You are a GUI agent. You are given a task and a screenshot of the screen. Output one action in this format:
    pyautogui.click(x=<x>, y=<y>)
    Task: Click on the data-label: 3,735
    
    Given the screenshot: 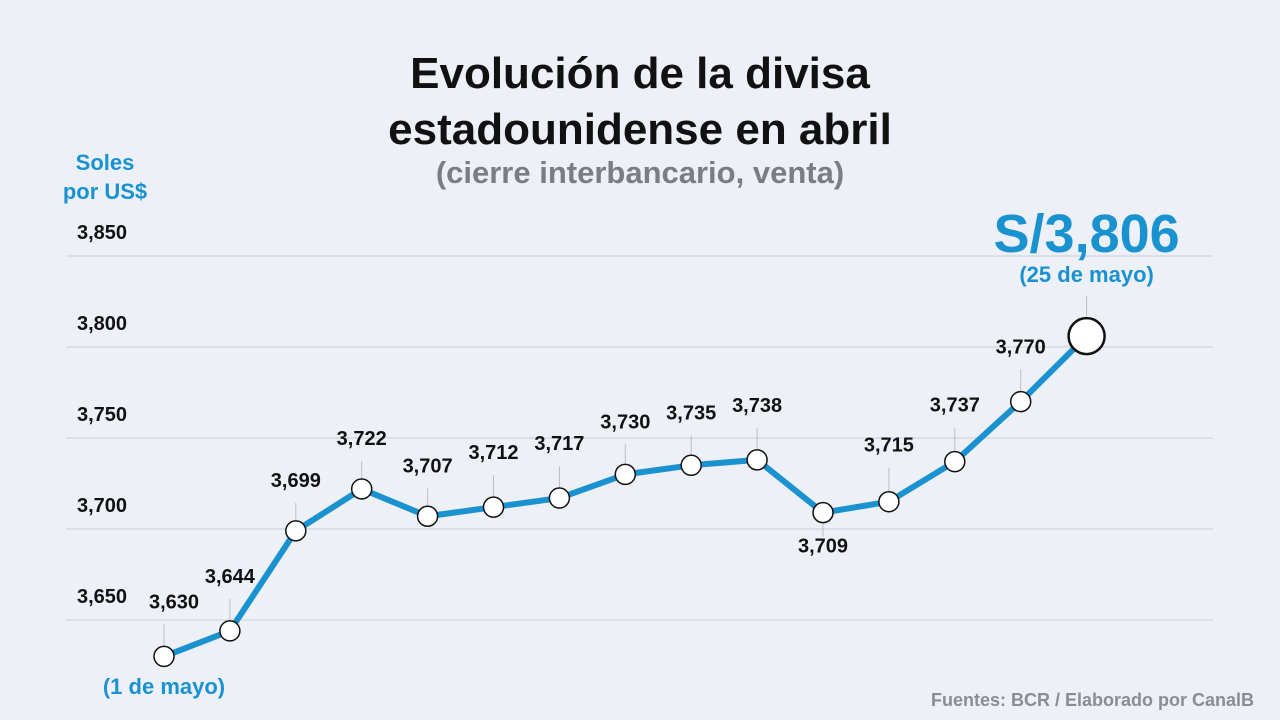 What is the action you would take?
    pyautogui.click(x=691, y=413)
    